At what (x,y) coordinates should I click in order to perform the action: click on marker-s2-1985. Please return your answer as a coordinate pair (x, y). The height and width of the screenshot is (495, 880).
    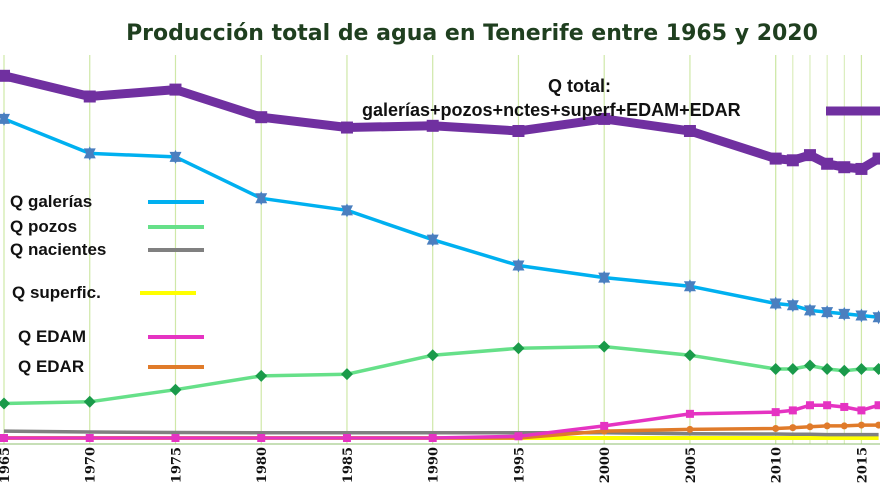
    Looking at the image, I should click on (346, 374).